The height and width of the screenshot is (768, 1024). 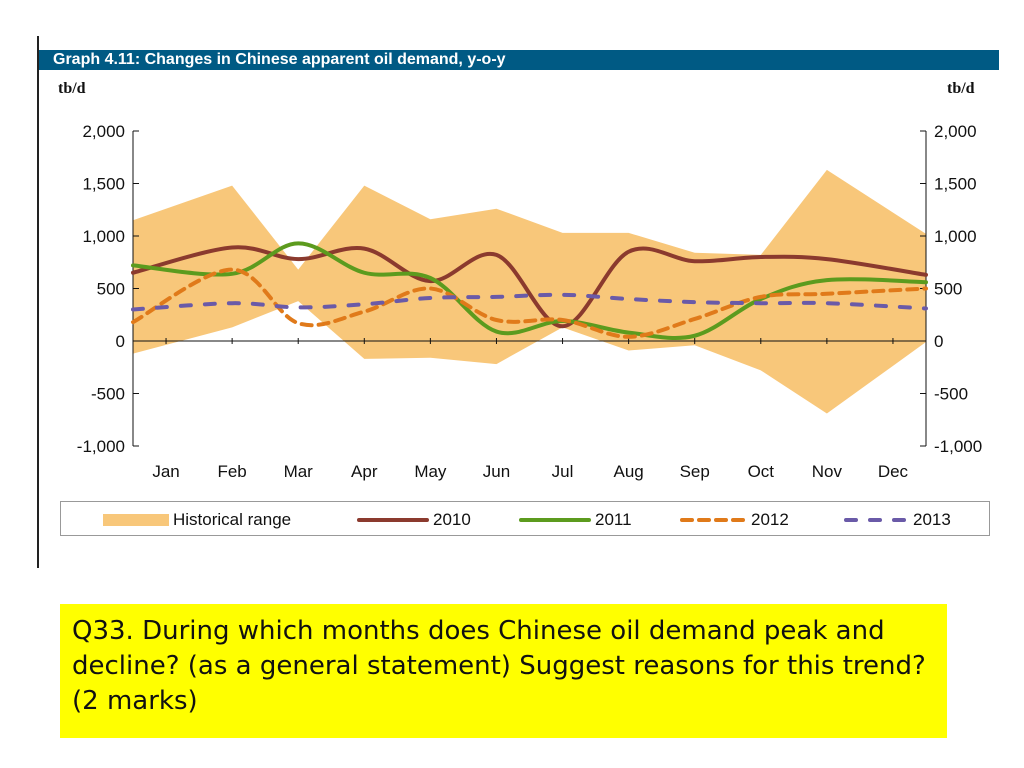 I want to click on legend-swatch-2010, so click(x=393, y=519).